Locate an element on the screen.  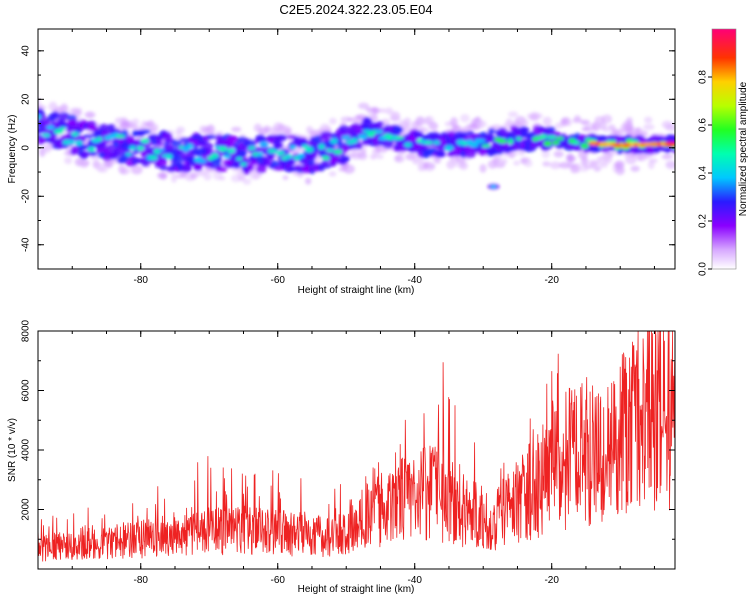
chart-title: C2E5.2024.322.23.05.E04 is located at coordinates (355, 9).